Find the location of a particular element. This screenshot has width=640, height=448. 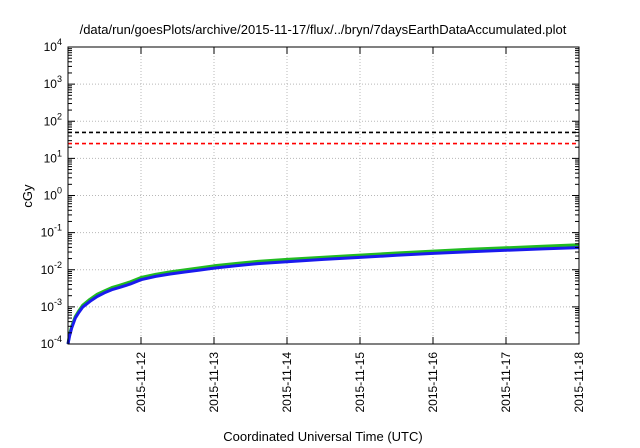

x-tick-label: 2015-11-12 is located at coordinates (141, 382).